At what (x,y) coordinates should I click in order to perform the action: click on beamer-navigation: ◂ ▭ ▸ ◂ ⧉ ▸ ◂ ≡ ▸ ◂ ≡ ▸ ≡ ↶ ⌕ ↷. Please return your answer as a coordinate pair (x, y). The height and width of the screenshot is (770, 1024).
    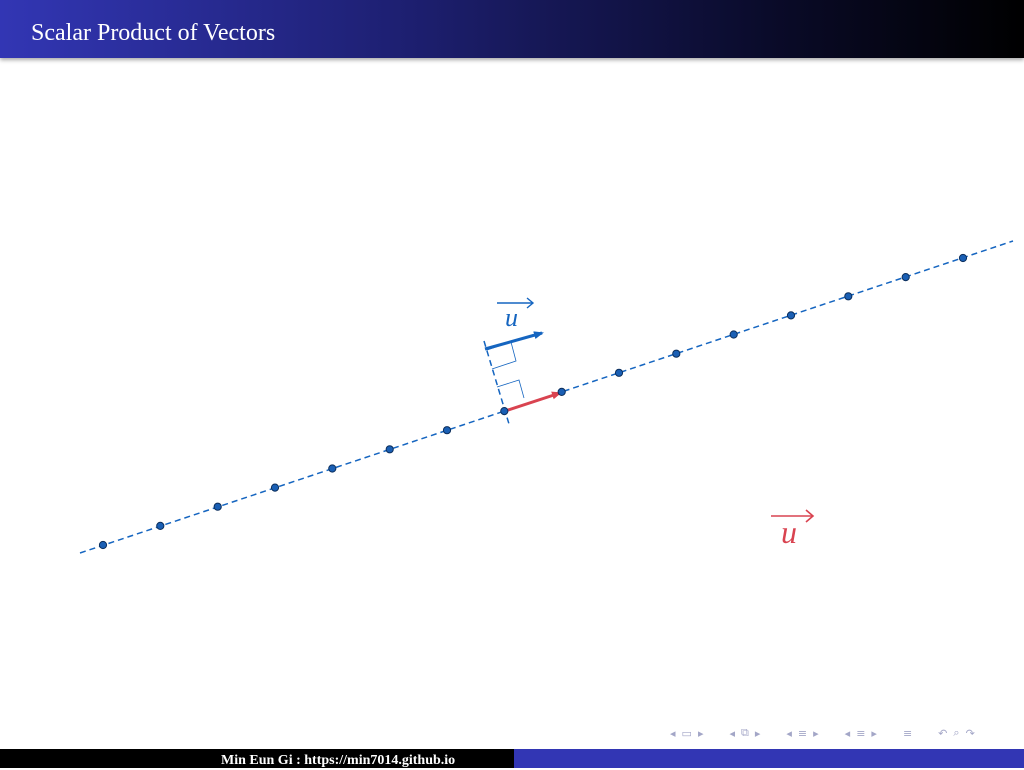
    Looking at the image, I should click on (846, 733).